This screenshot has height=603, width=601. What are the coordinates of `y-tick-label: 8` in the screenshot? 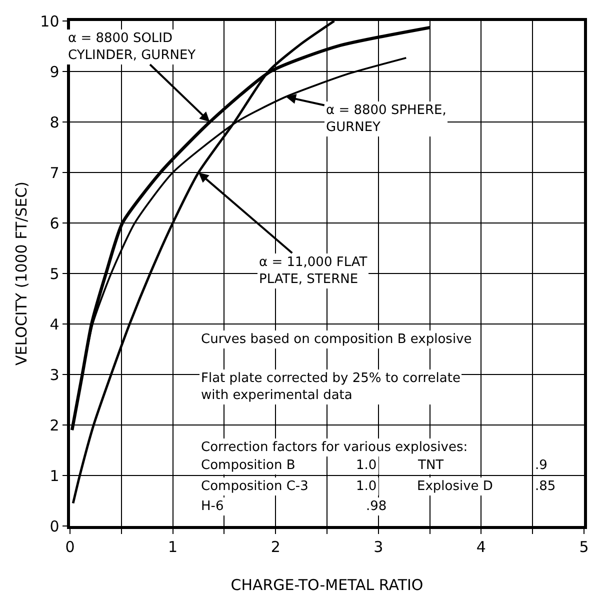 It's located at (55, 122).